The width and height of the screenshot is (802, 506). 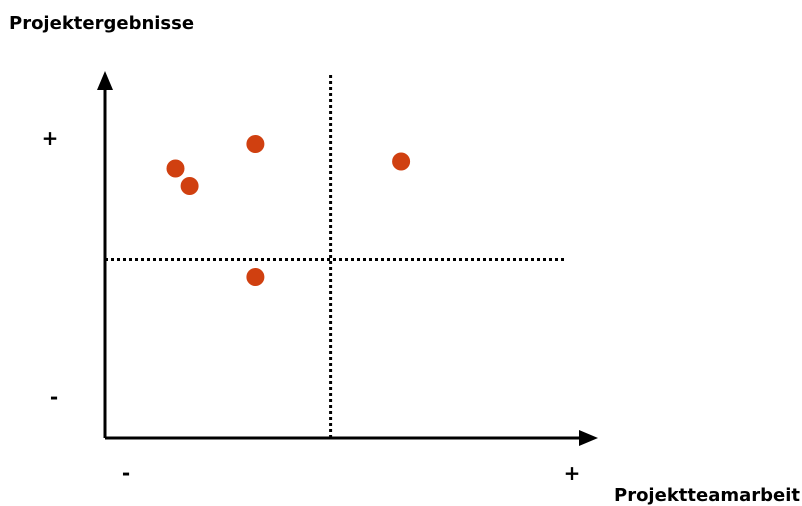 What do you see at coordinates (101, 23) in the screenshot?
I see `y-axis-title: Projektergebnisse` at bounding box center [101, 23].